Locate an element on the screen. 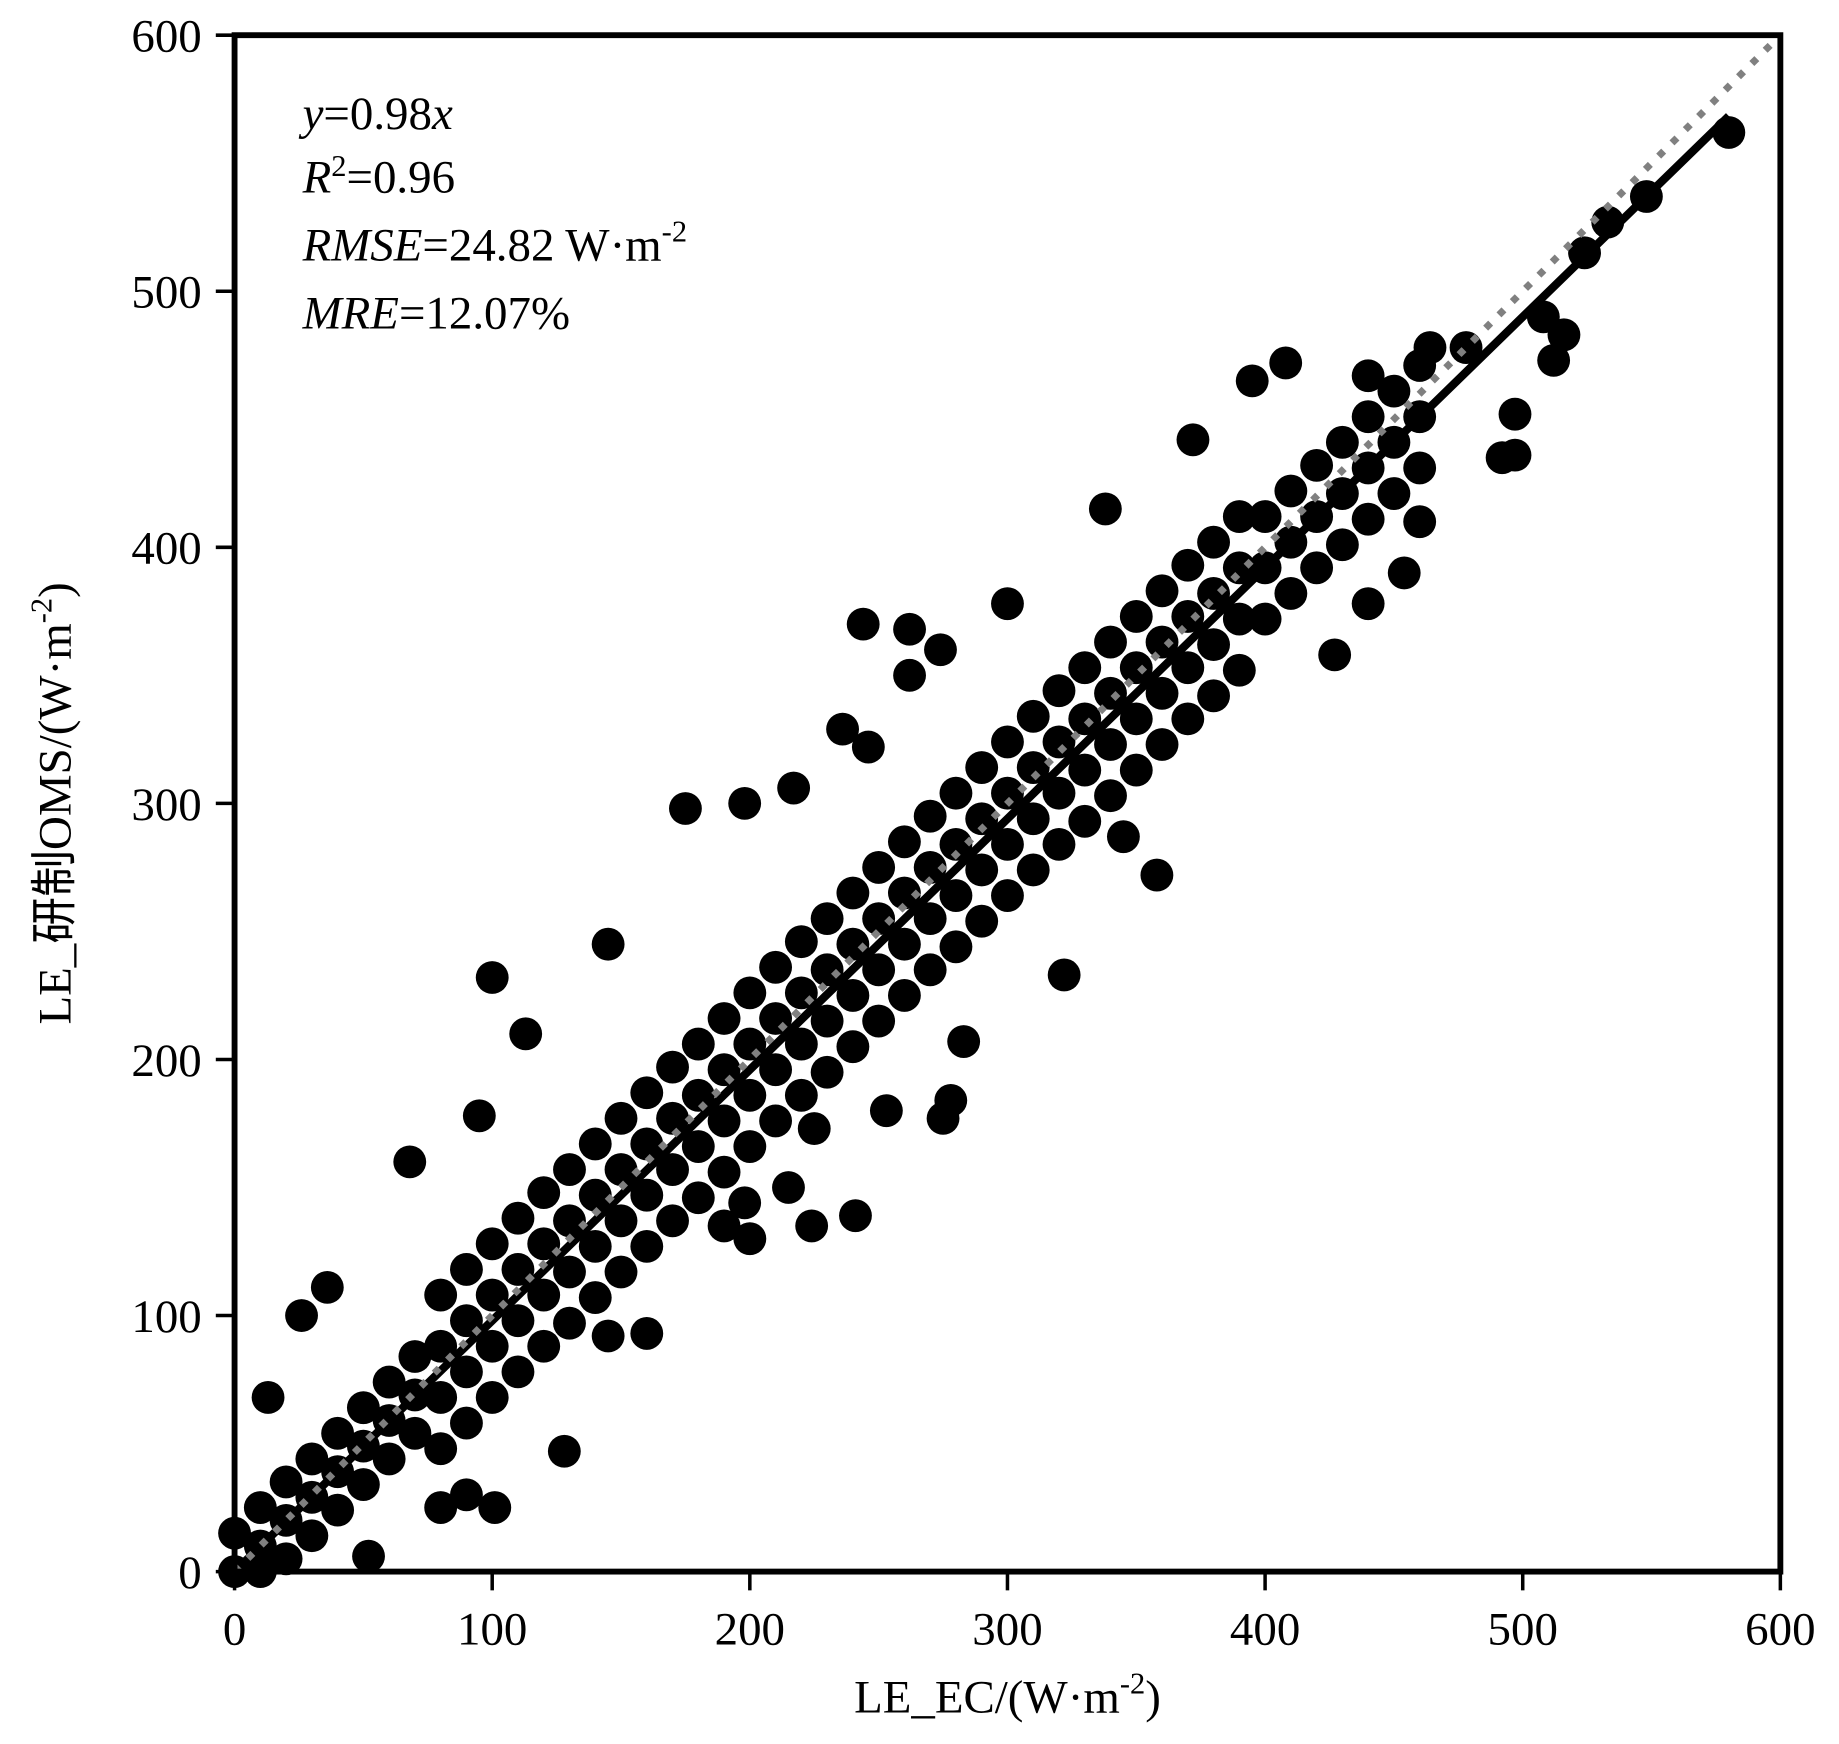 This screenshot has width=1839, height=1744. x-axis-label: LE_EC/(W·m-2) is located at coordinates (1007, 1695).